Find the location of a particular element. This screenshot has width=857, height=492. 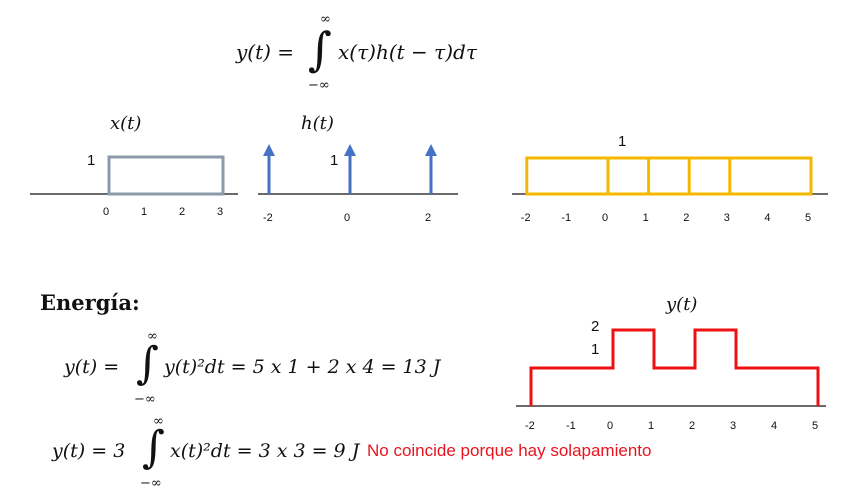

y-plot-tick-label: 0 is located at coordinates (610, 426).